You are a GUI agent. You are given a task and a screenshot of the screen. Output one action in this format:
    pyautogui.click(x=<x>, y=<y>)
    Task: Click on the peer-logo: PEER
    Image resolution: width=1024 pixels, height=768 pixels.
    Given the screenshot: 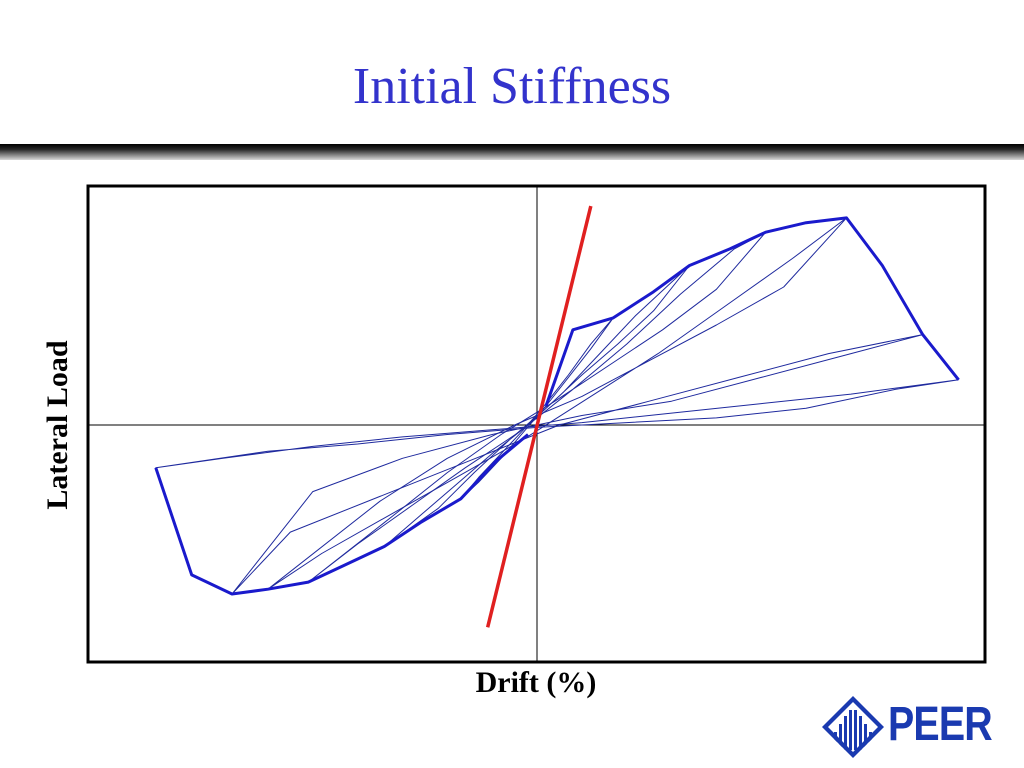 What is the action you would take?
    pyautogui.click(x=908, y=727)
    